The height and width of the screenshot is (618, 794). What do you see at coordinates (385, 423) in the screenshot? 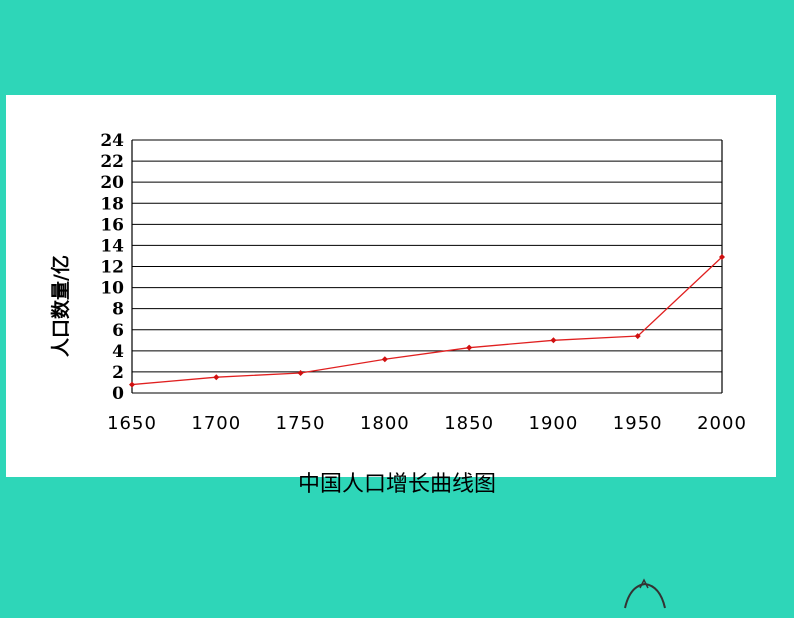
I see `x-tick-label: 1800` at bounding box center [385, 423].